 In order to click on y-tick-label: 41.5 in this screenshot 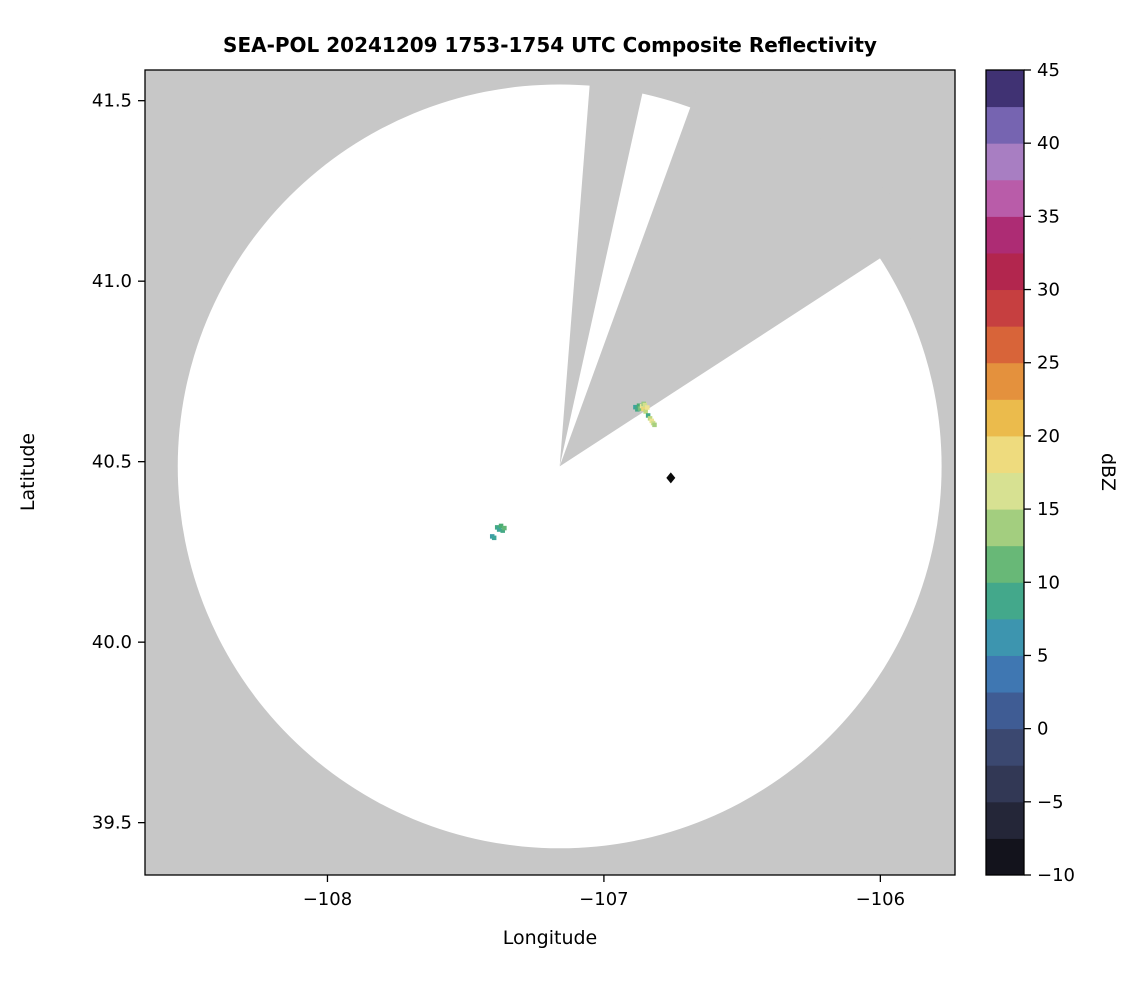, I will do `click(112, 101)`.